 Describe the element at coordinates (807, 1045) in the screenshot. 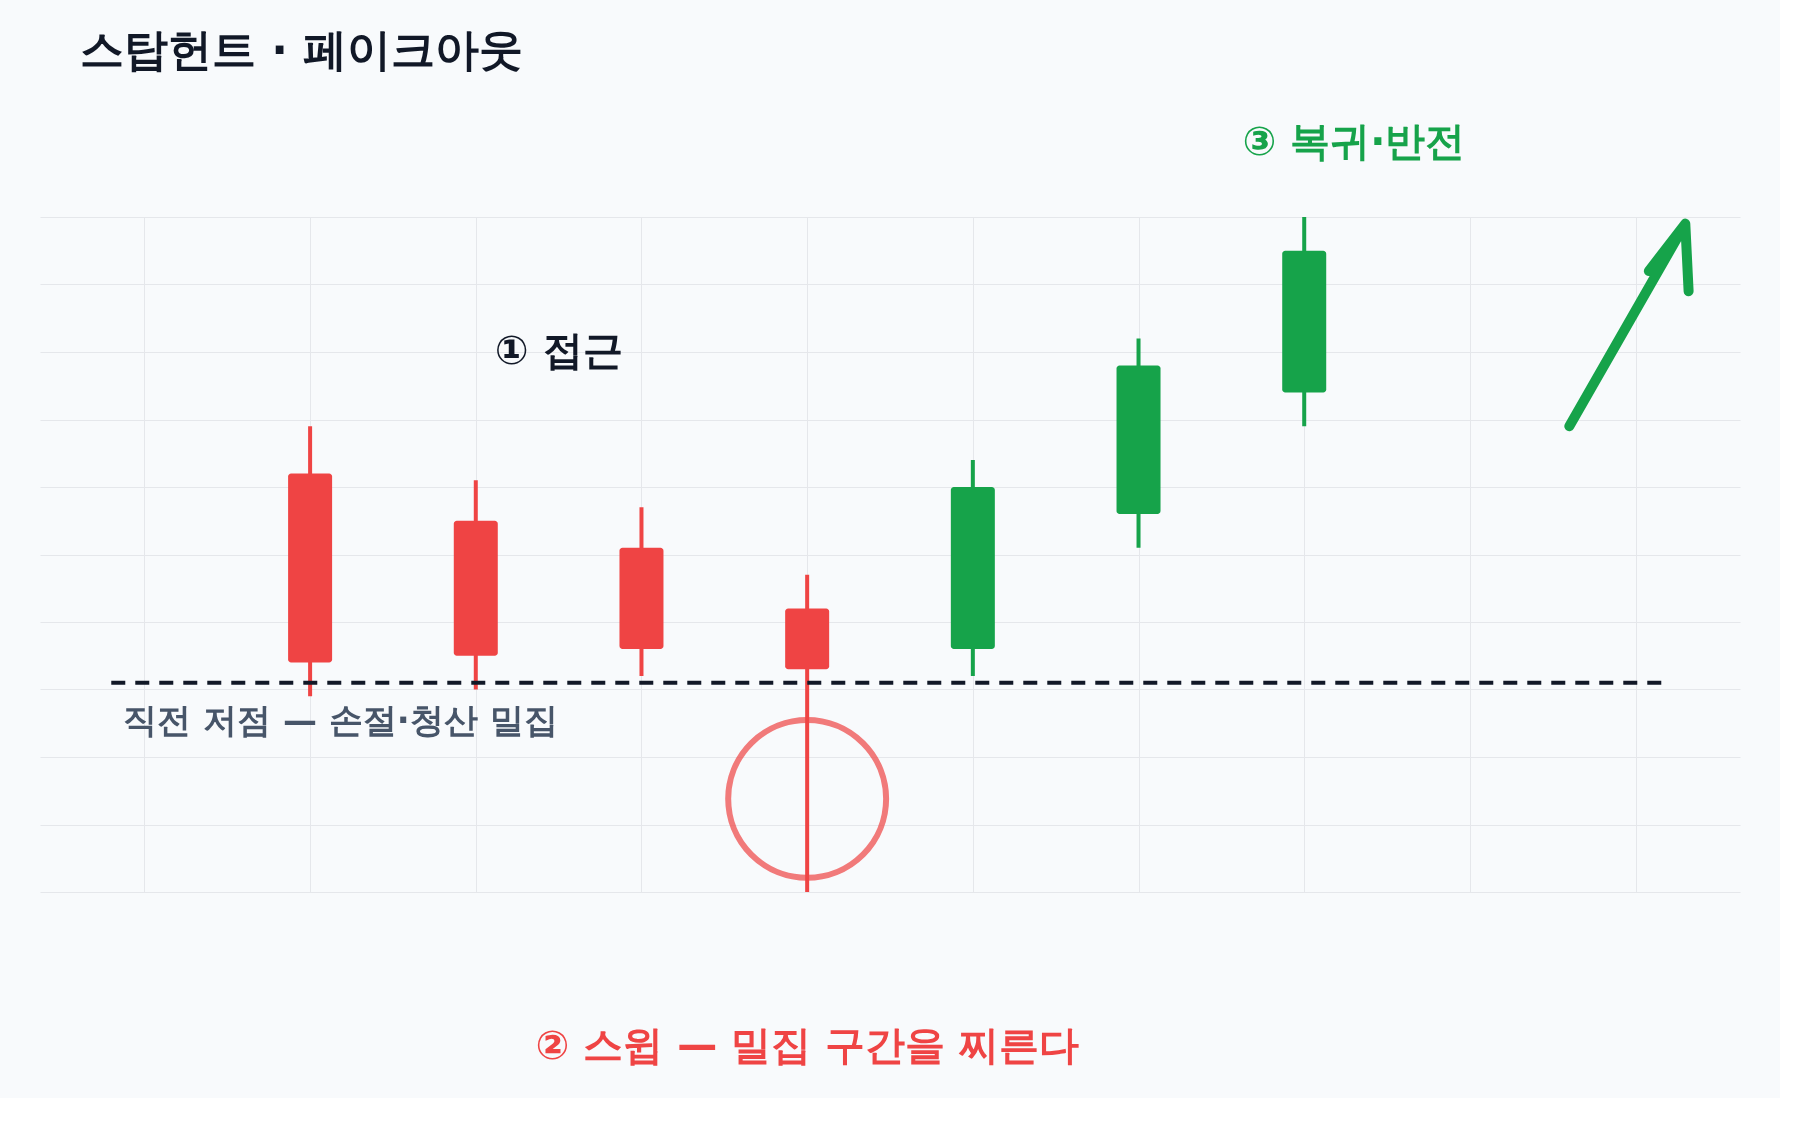

I see `text: ② 스윕 — 밀집 구간을 찌른다` at that location.